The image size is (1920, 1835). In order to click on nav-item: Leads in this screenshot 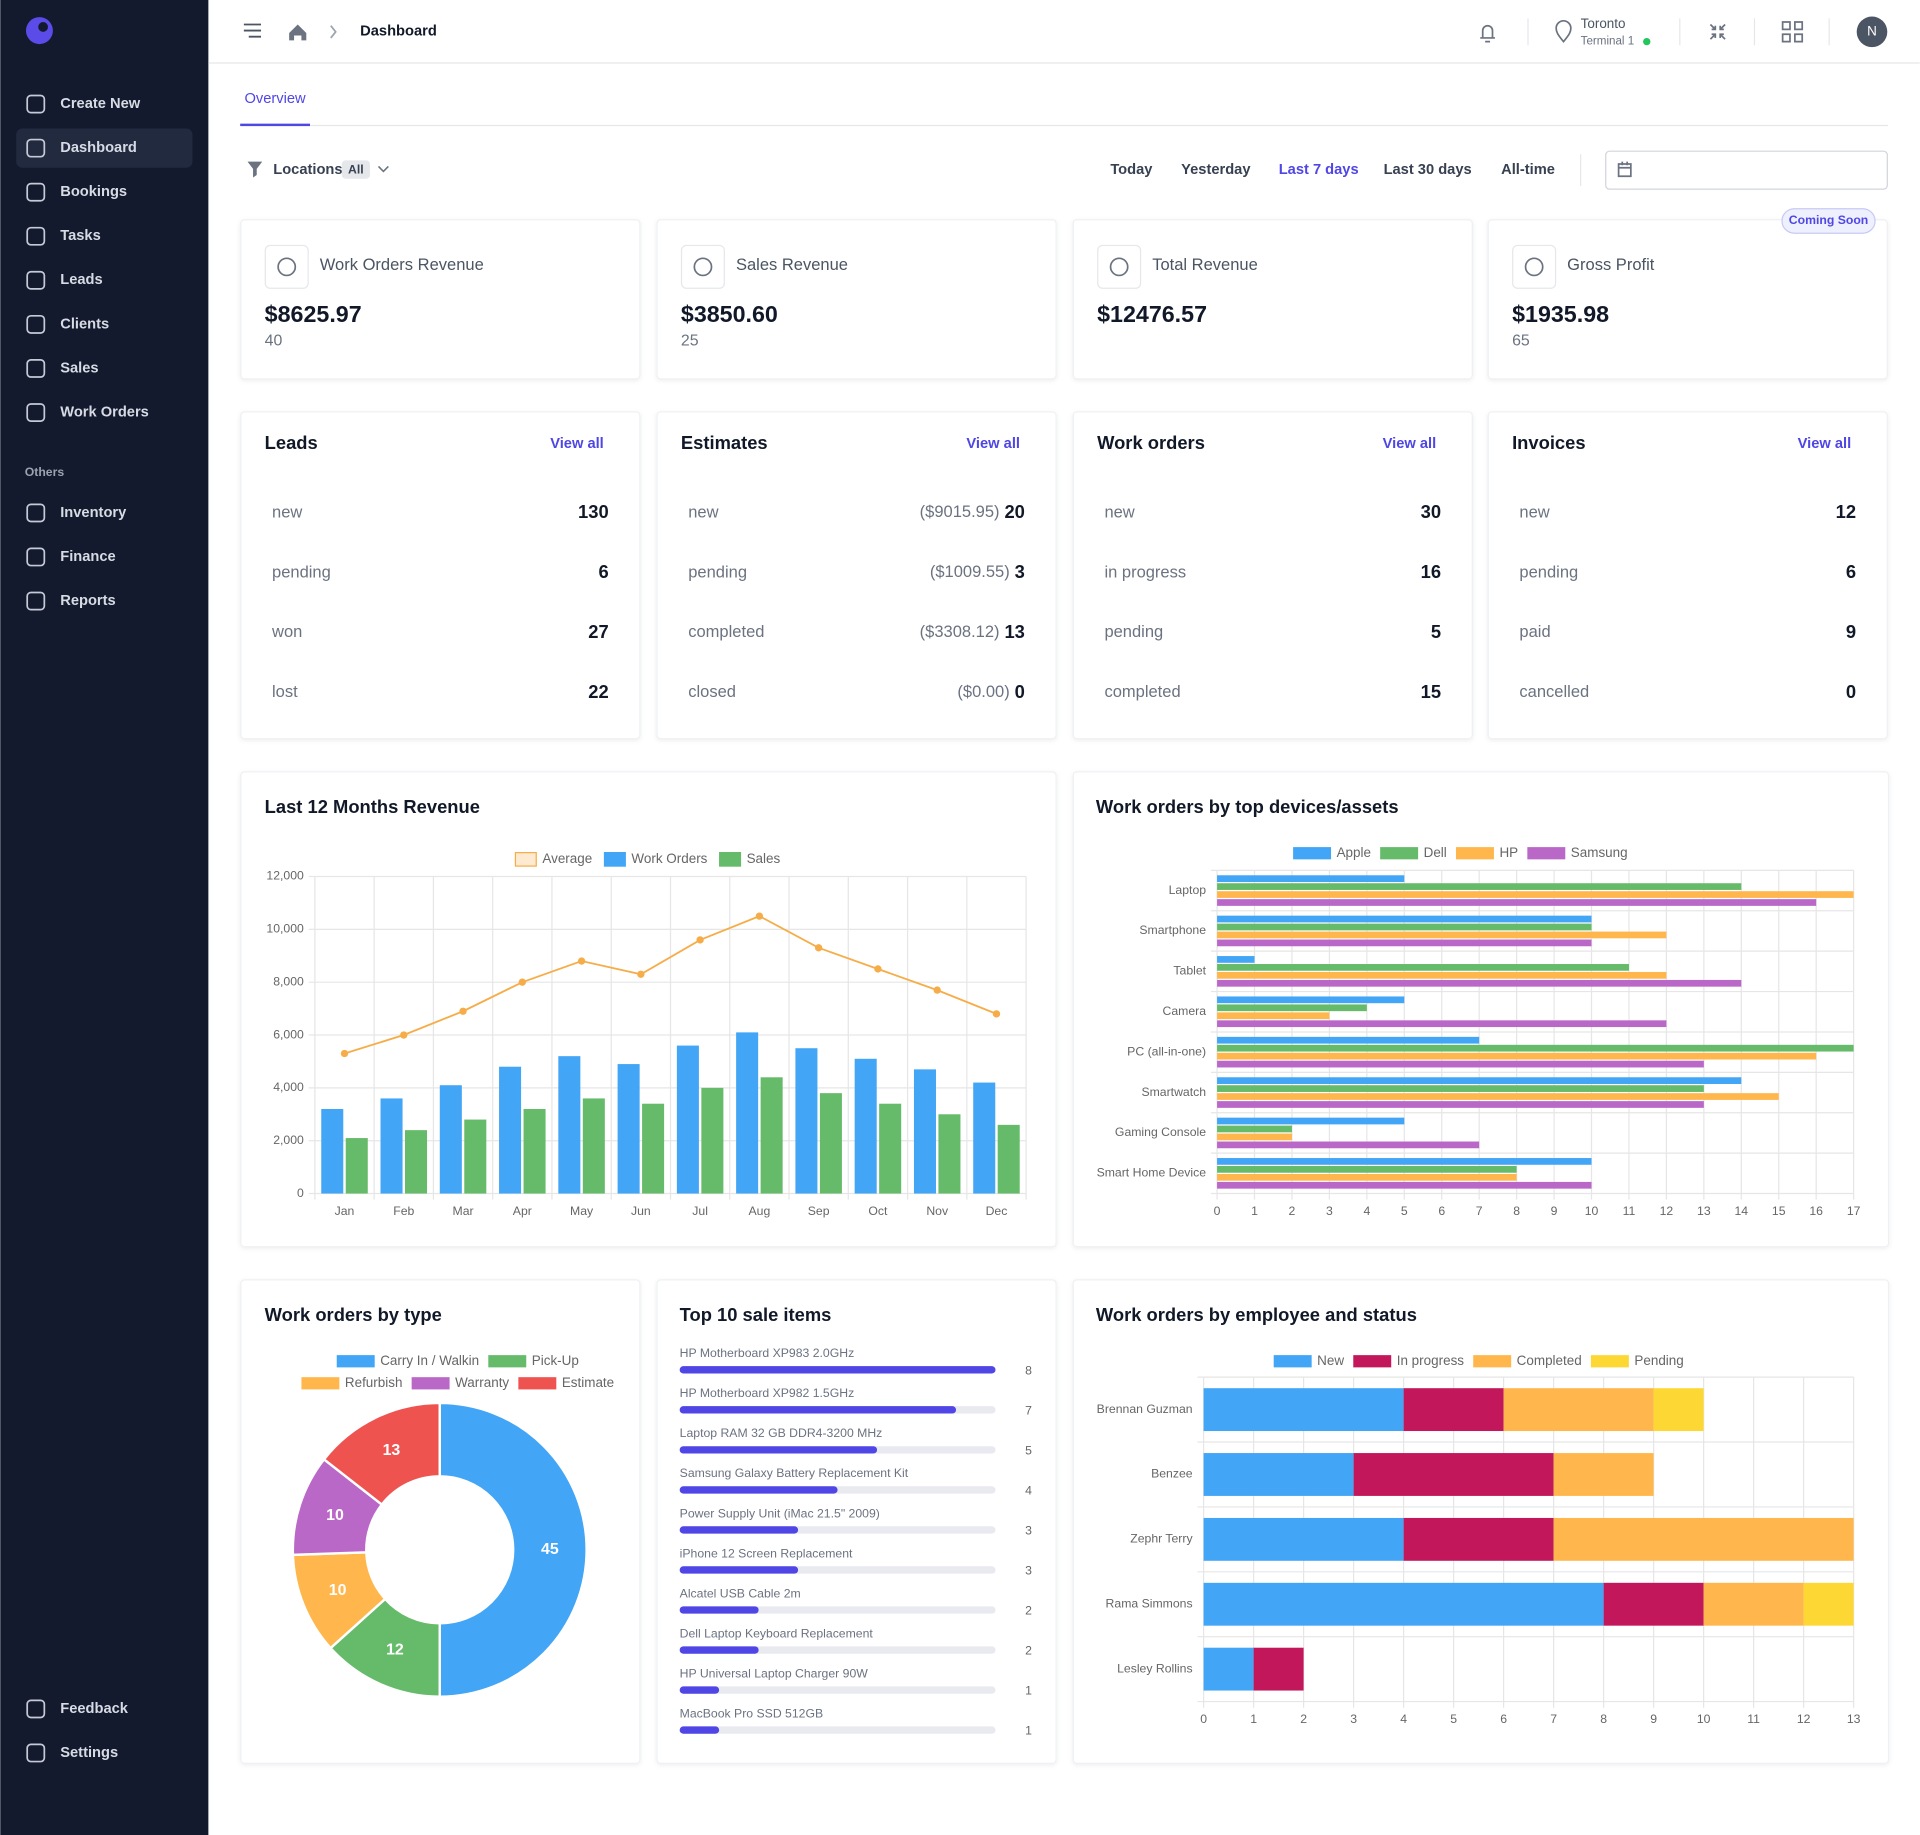, I will do `click(81, 280)`.